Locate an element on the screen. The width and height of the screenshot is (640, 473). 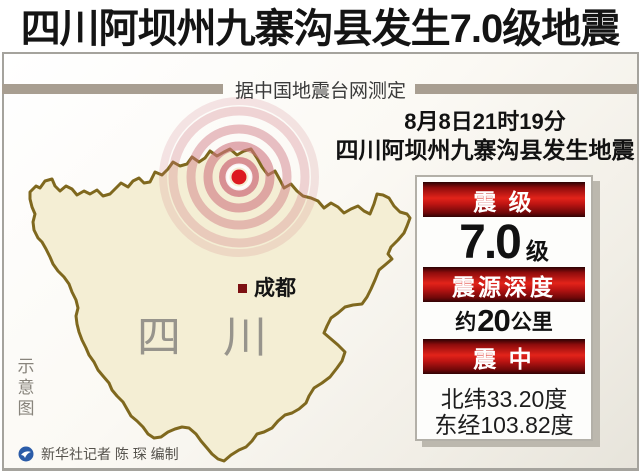
province-label: 四川 is located at coordinates (223, 337).